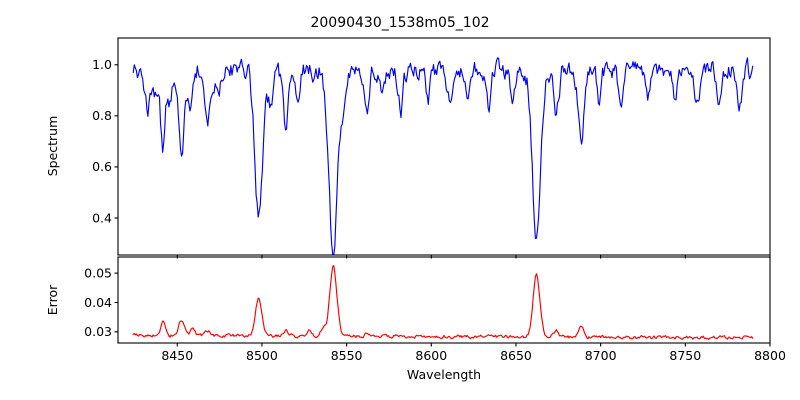 Image resolution: width=800 pixels, height=400 pixels. What do you see at coordinates (98, 331) in the screenshot?
I see `y-tick-label: 0.03` at bounding box center [98, 331].